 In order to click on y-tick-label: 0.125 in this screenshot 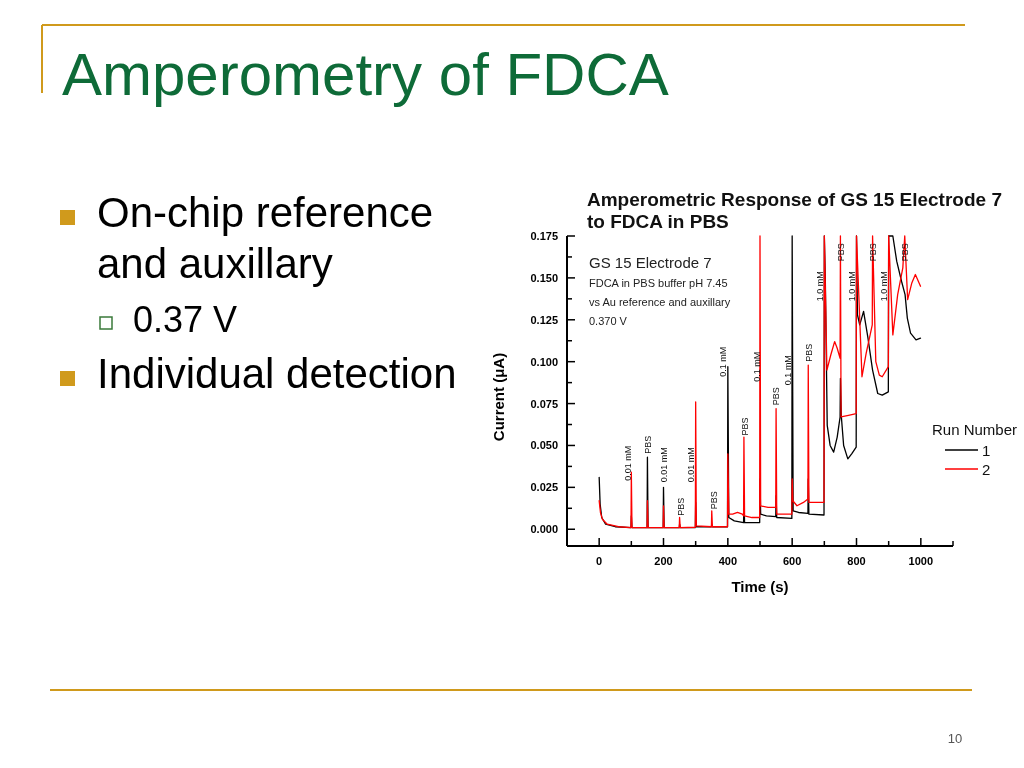, I will do `click(544, 319)`.